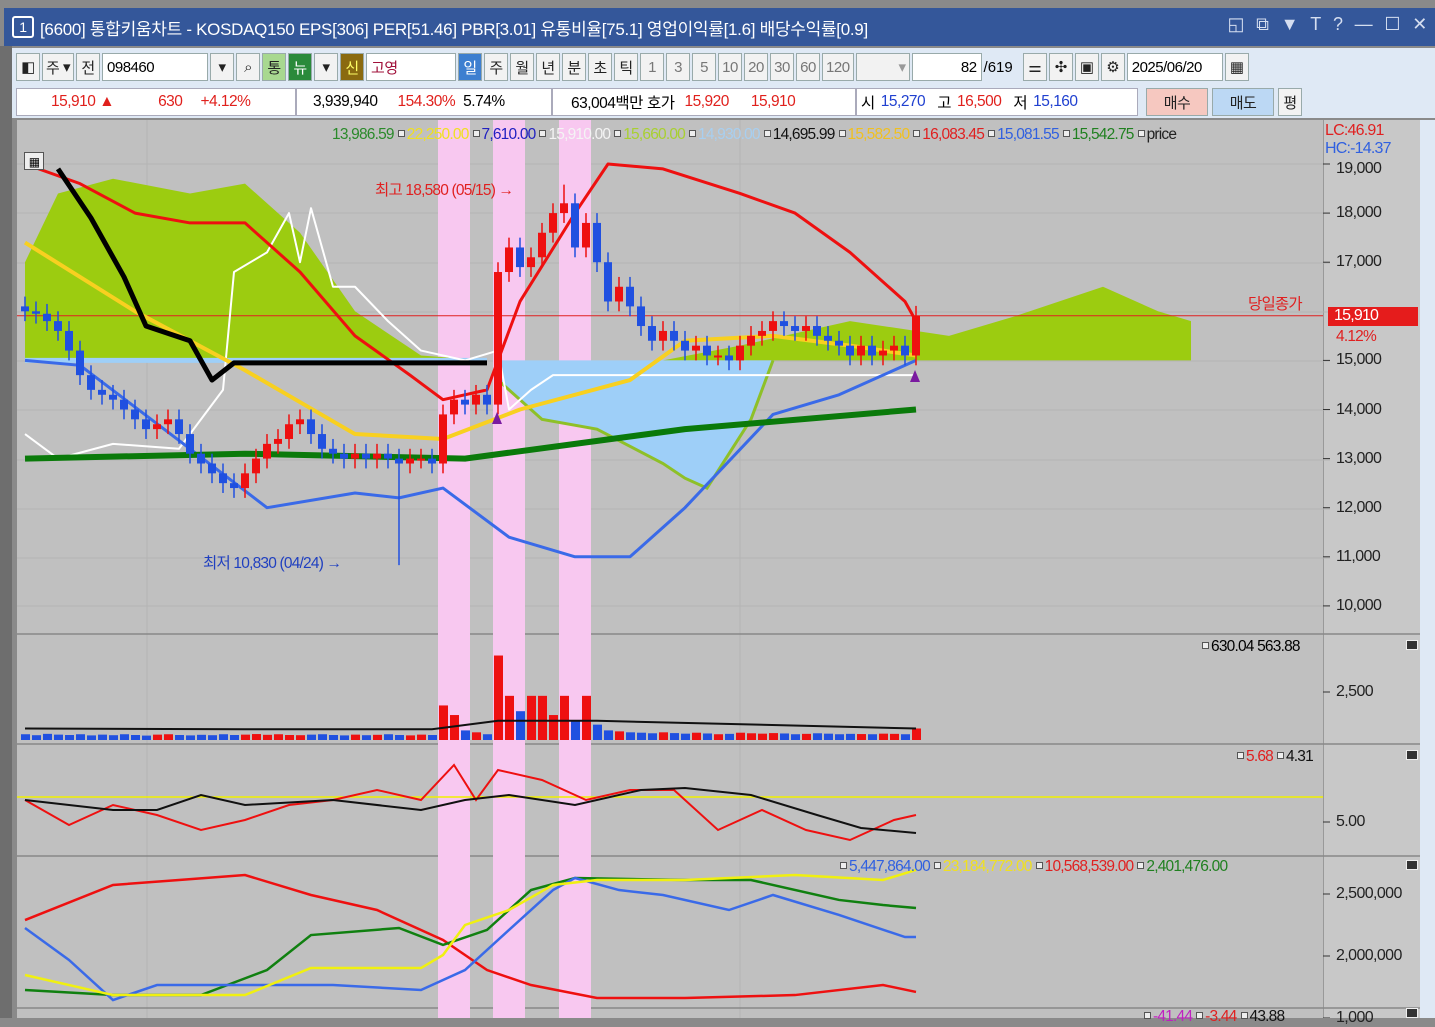  I want to click on code-dropdown-icon: ▾, so click(222, 67).